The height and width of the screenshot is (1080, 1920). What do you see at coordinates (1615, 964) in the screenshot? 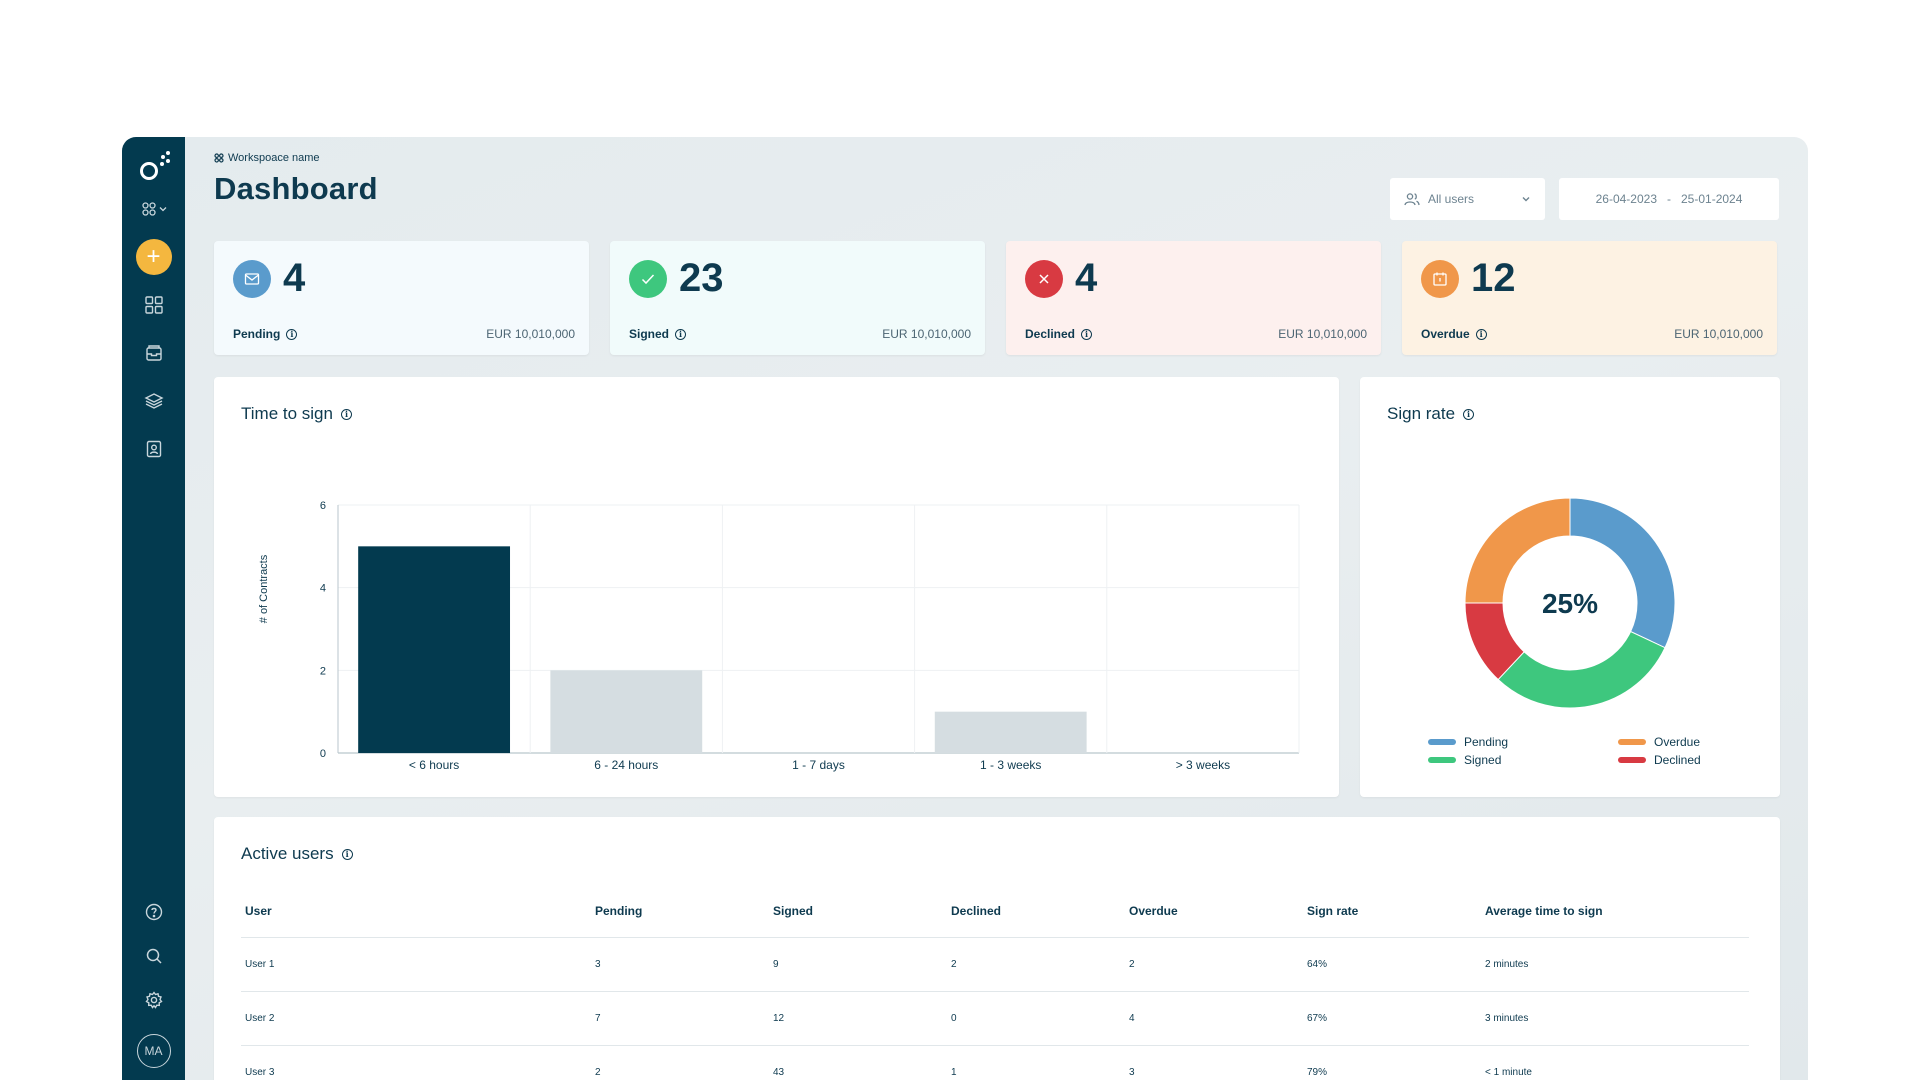
I see `table-cell: 2 minutes` at bounding box center [1615, 964].